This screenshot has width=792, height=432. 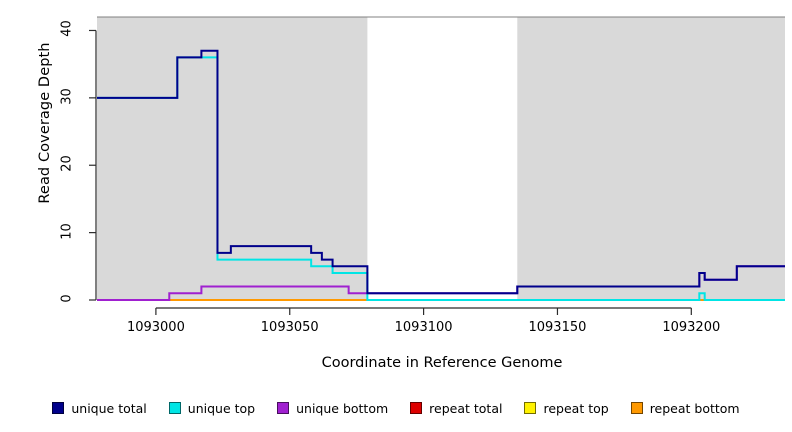 What do you see at coordinates (67, 231) in the screenshot?
I see `y-tick-label-1: 10` at bounding box center [67, 231].